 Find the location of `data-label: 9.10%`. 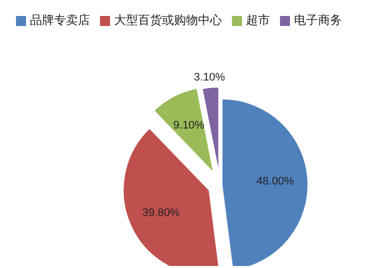

data-label: 9.10% is located at coordinates (189, 125).